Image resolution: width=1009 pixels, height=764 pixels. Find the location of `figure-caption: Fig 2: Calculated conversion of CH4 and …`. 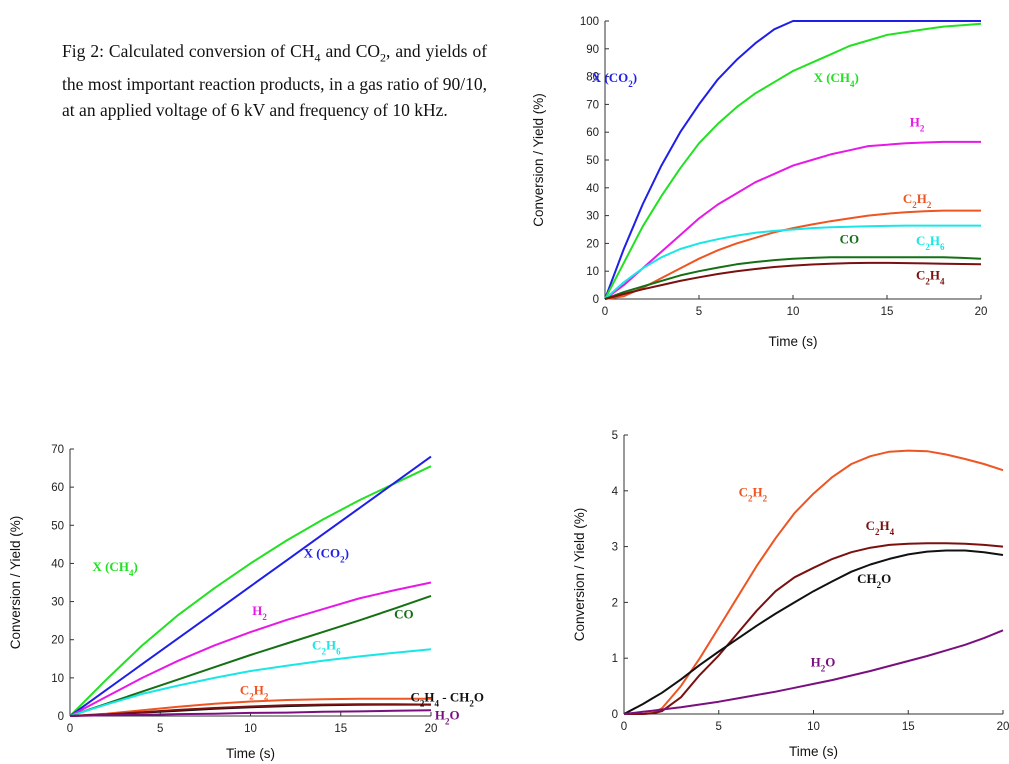

figure-caption: Fig 2: Calculated conversion of CH4 and … is located at coordinates (275, 80).